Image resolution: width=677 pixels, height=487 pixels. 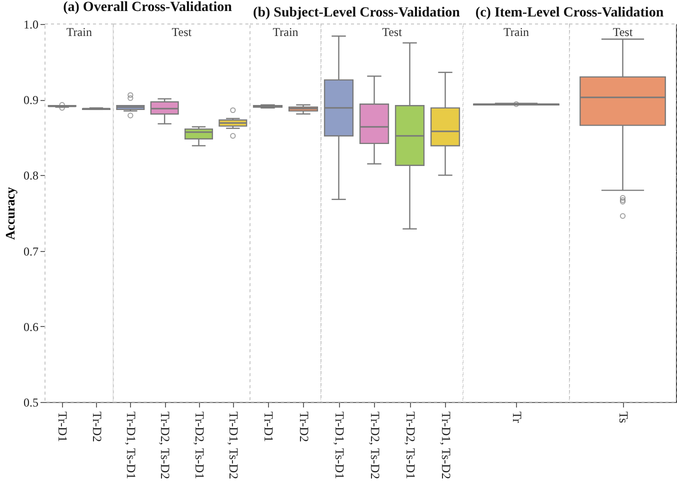 What do you see at coordinates (356, 13) in the screenshot?
I see `chart-title: (b) Subject-Level Cross-Validation` at bounding box center [356, 13].